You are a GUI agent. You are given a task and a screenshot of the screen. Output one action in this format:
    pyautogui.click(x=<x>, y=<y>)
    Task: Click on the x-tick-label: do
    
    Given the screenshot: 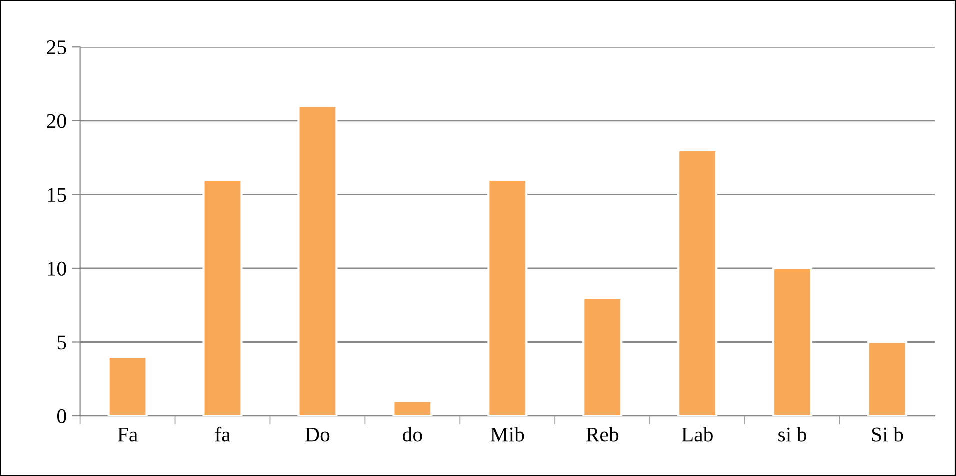 What is the action you would take?
    pyautogui.click(x=412, y=434)
    